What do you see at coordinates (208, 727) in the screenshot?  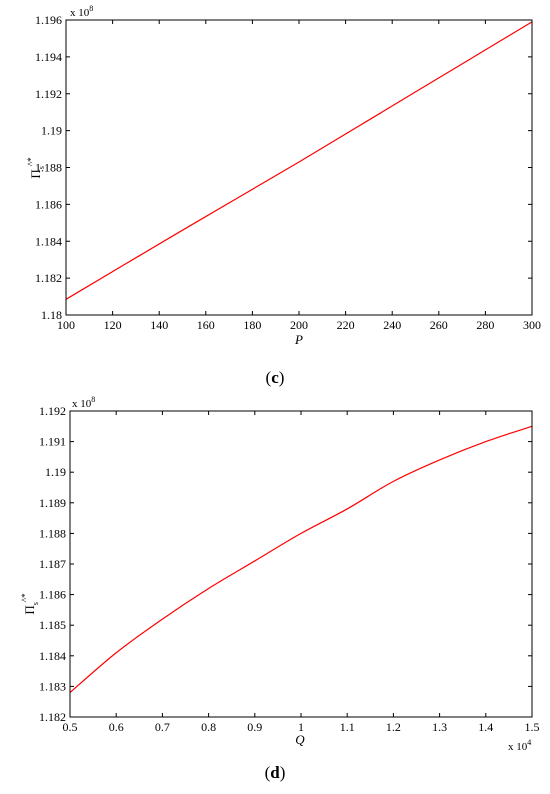 I see `d-x-tick-label: 0.8` at bounding box center [208, 727].